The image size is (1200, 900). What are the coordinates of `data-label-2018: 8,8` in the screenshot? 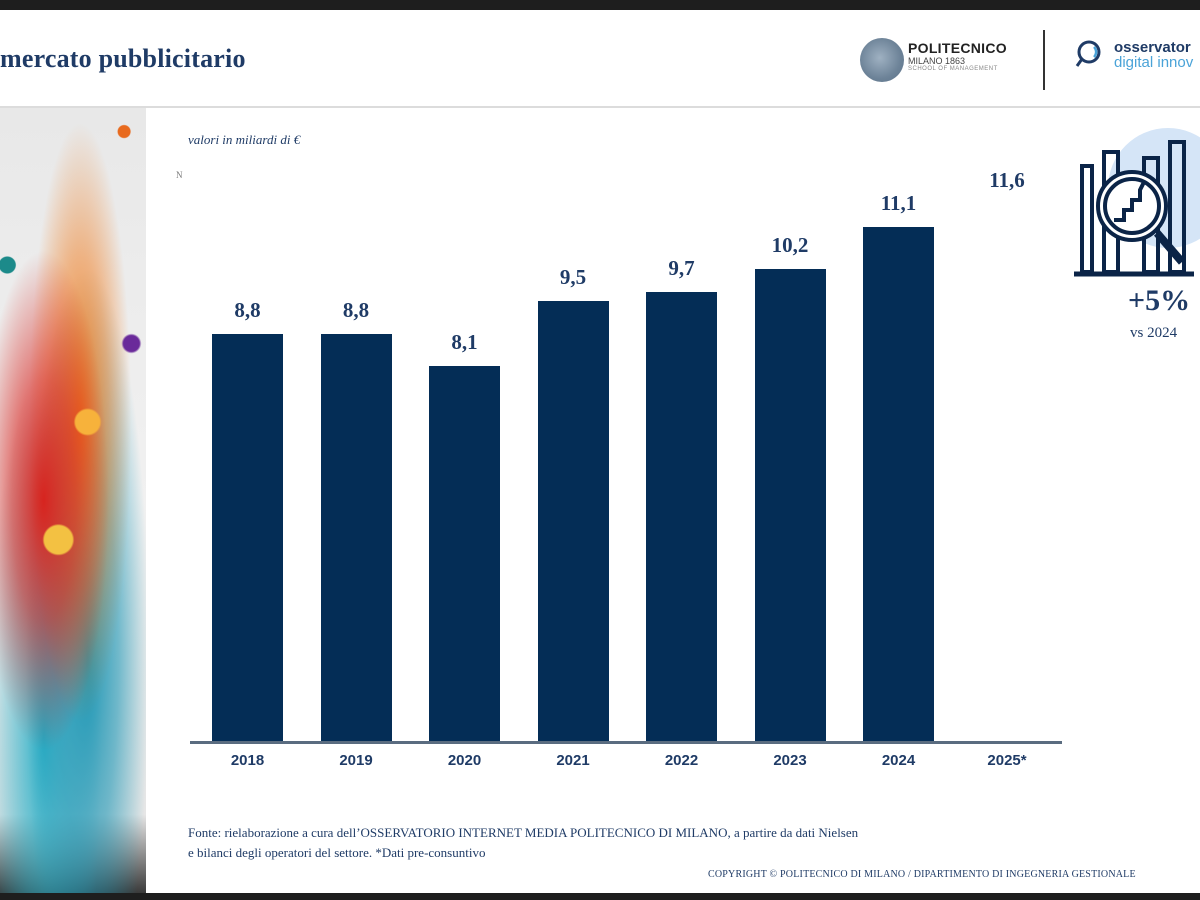 It's located at (247, 309).